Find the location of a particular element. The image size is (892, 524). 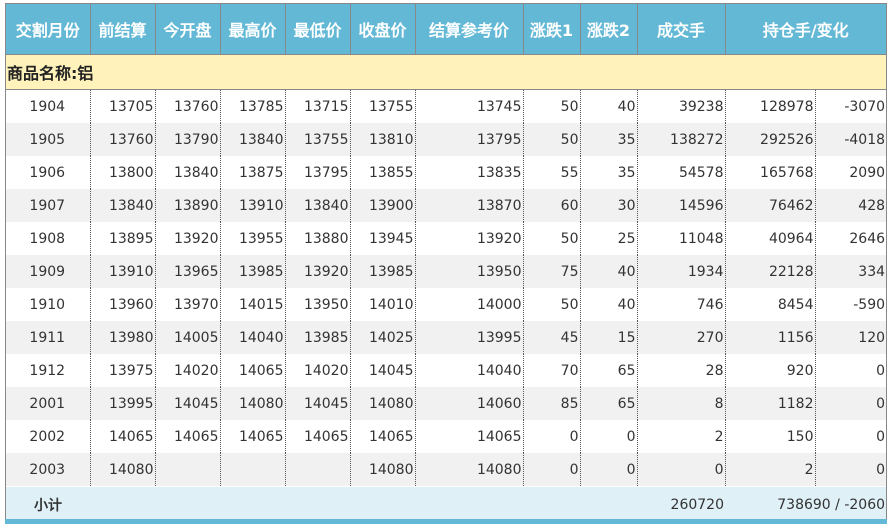

cell-open: 13790 is located at coordinates (188, 139).